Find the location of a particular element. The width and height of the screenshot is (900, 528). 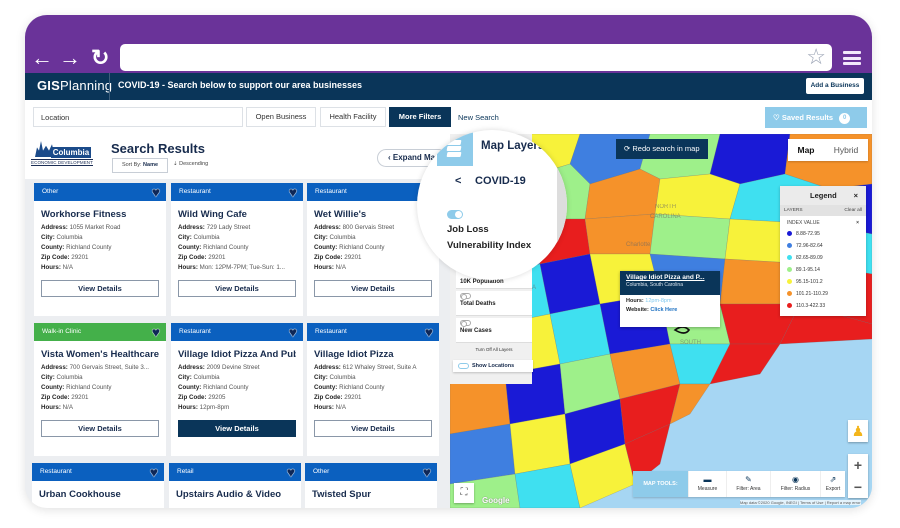

website-link: Click Here is located at coordinates (664, 310).